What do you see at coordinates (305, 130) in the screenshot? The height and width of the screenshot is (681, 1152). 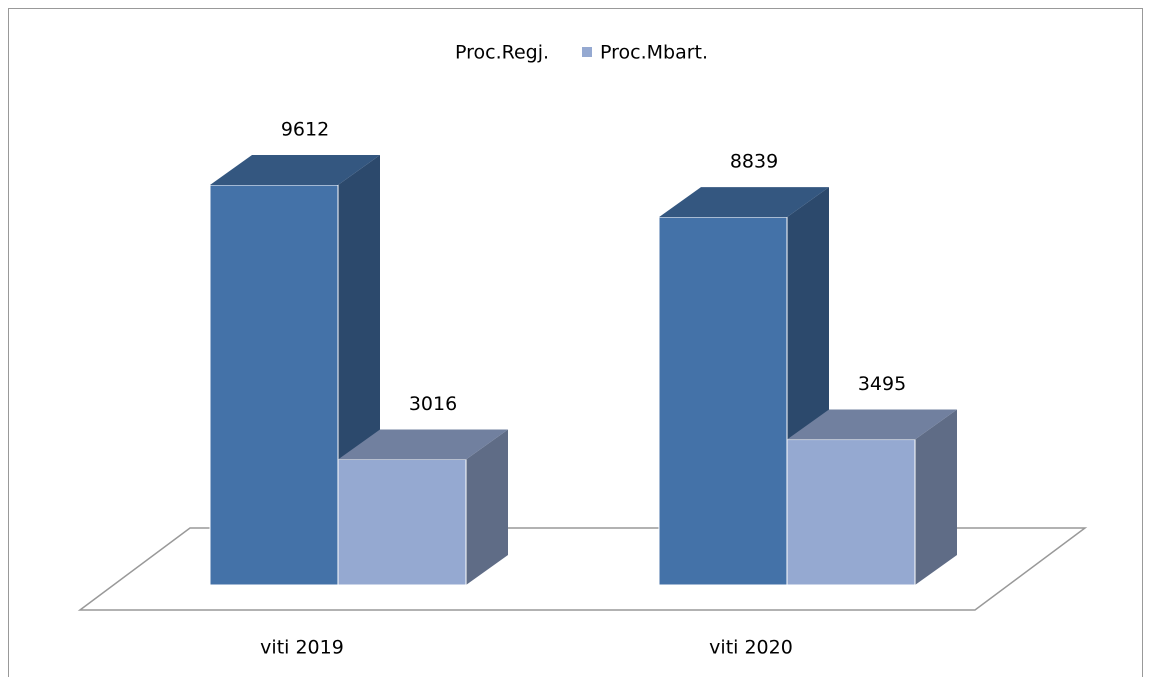 I see `data-label: 9612` at bounding box center [305, 130].